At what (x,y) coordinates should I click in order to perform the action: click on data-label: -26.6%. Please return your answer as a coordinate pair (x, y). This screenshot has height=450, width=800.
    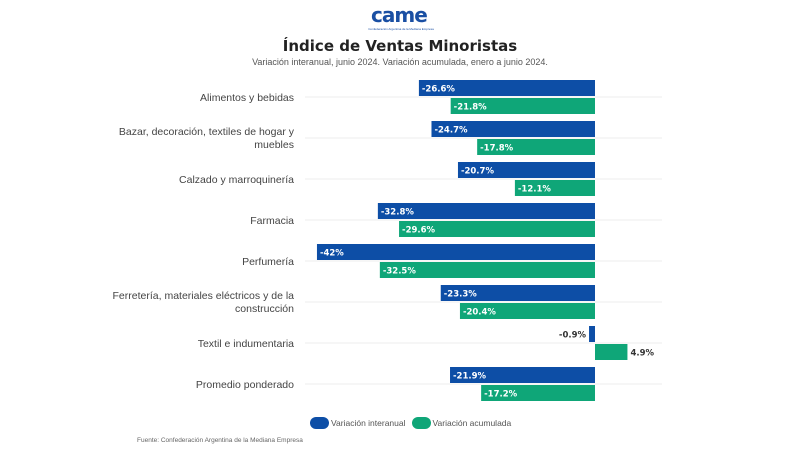
    Looking at the image, I should click on (438, 90).